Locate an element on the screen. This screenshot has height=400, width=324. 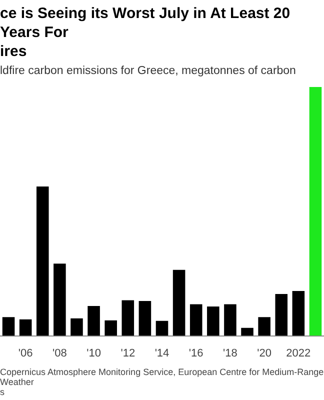
x-tick-label: '08 is located at coordinates (59, 353).